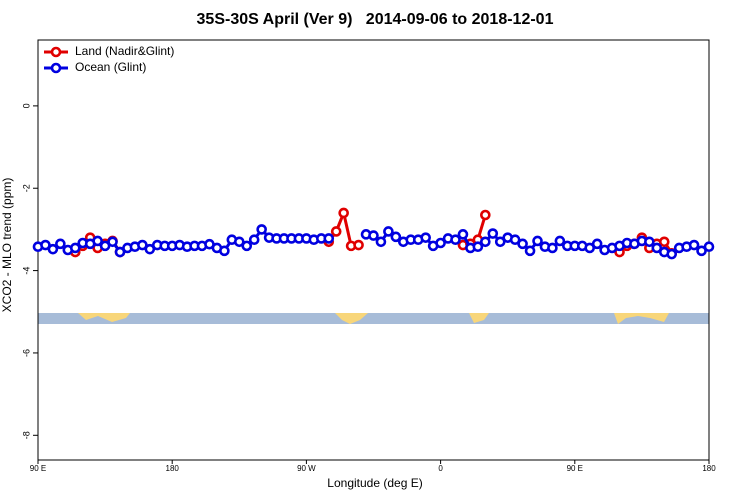 This screenshot has width=750, height=500. I want to click on x-tick-label: 90 W, so click(306, 468).